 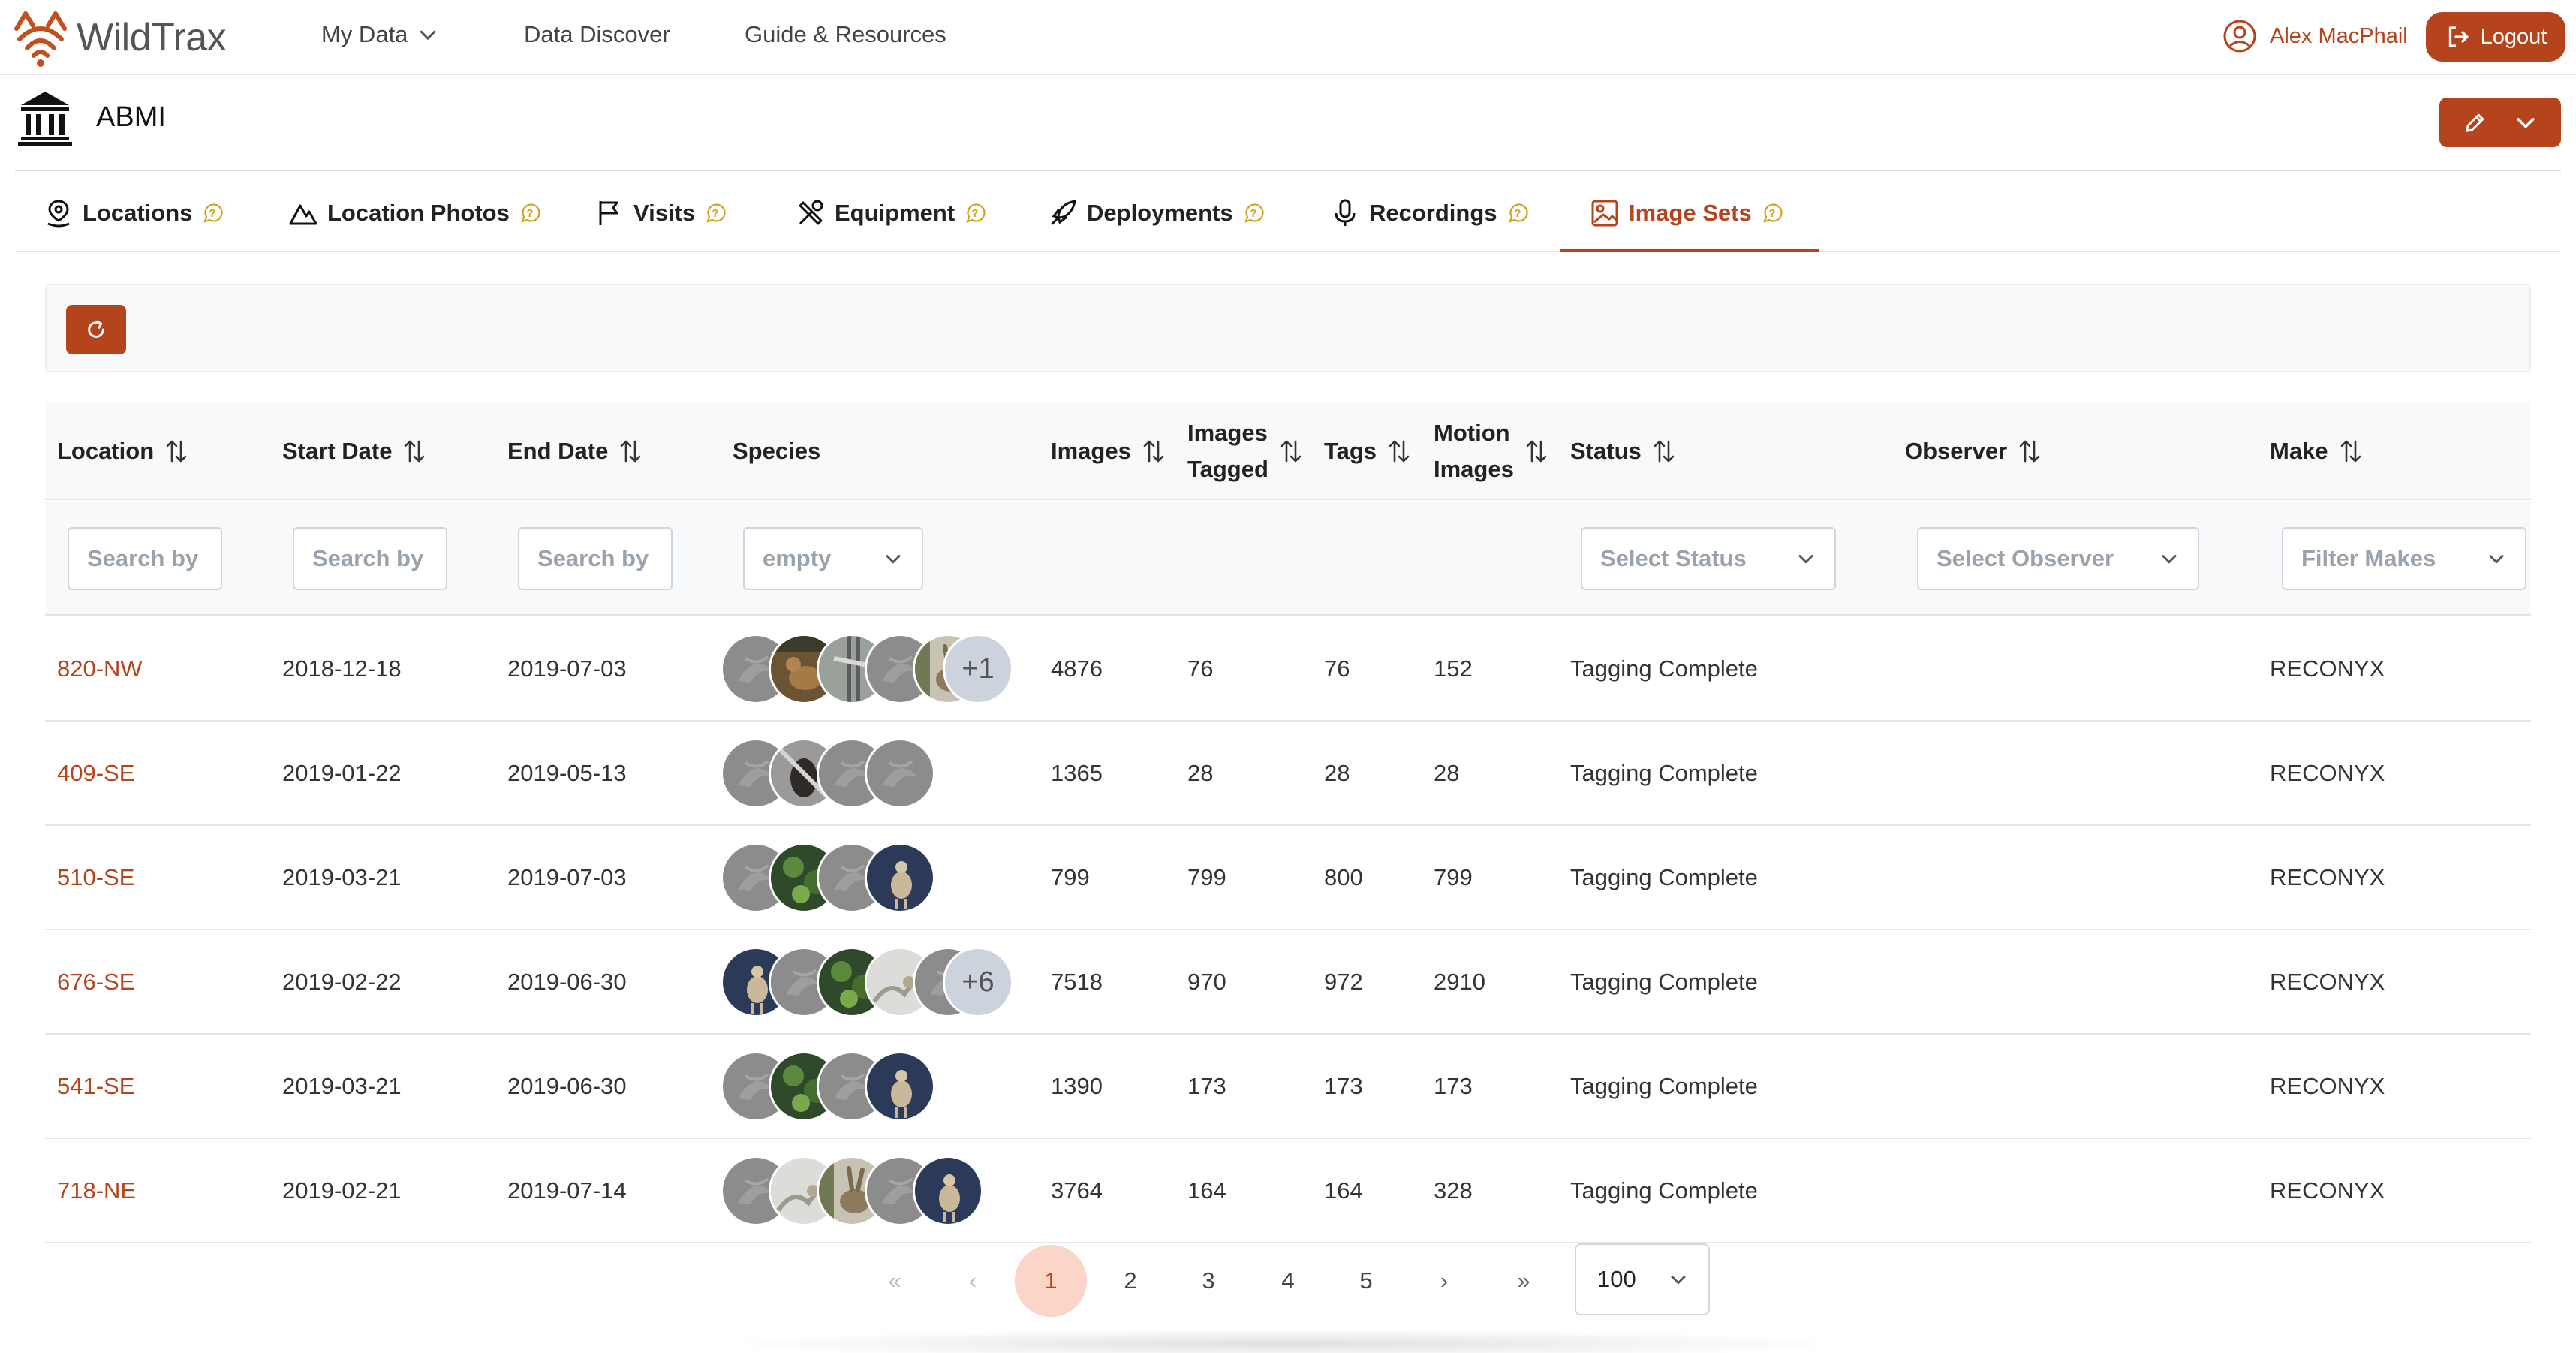 I want to click on org-actions, so click(x=2500, y=122).